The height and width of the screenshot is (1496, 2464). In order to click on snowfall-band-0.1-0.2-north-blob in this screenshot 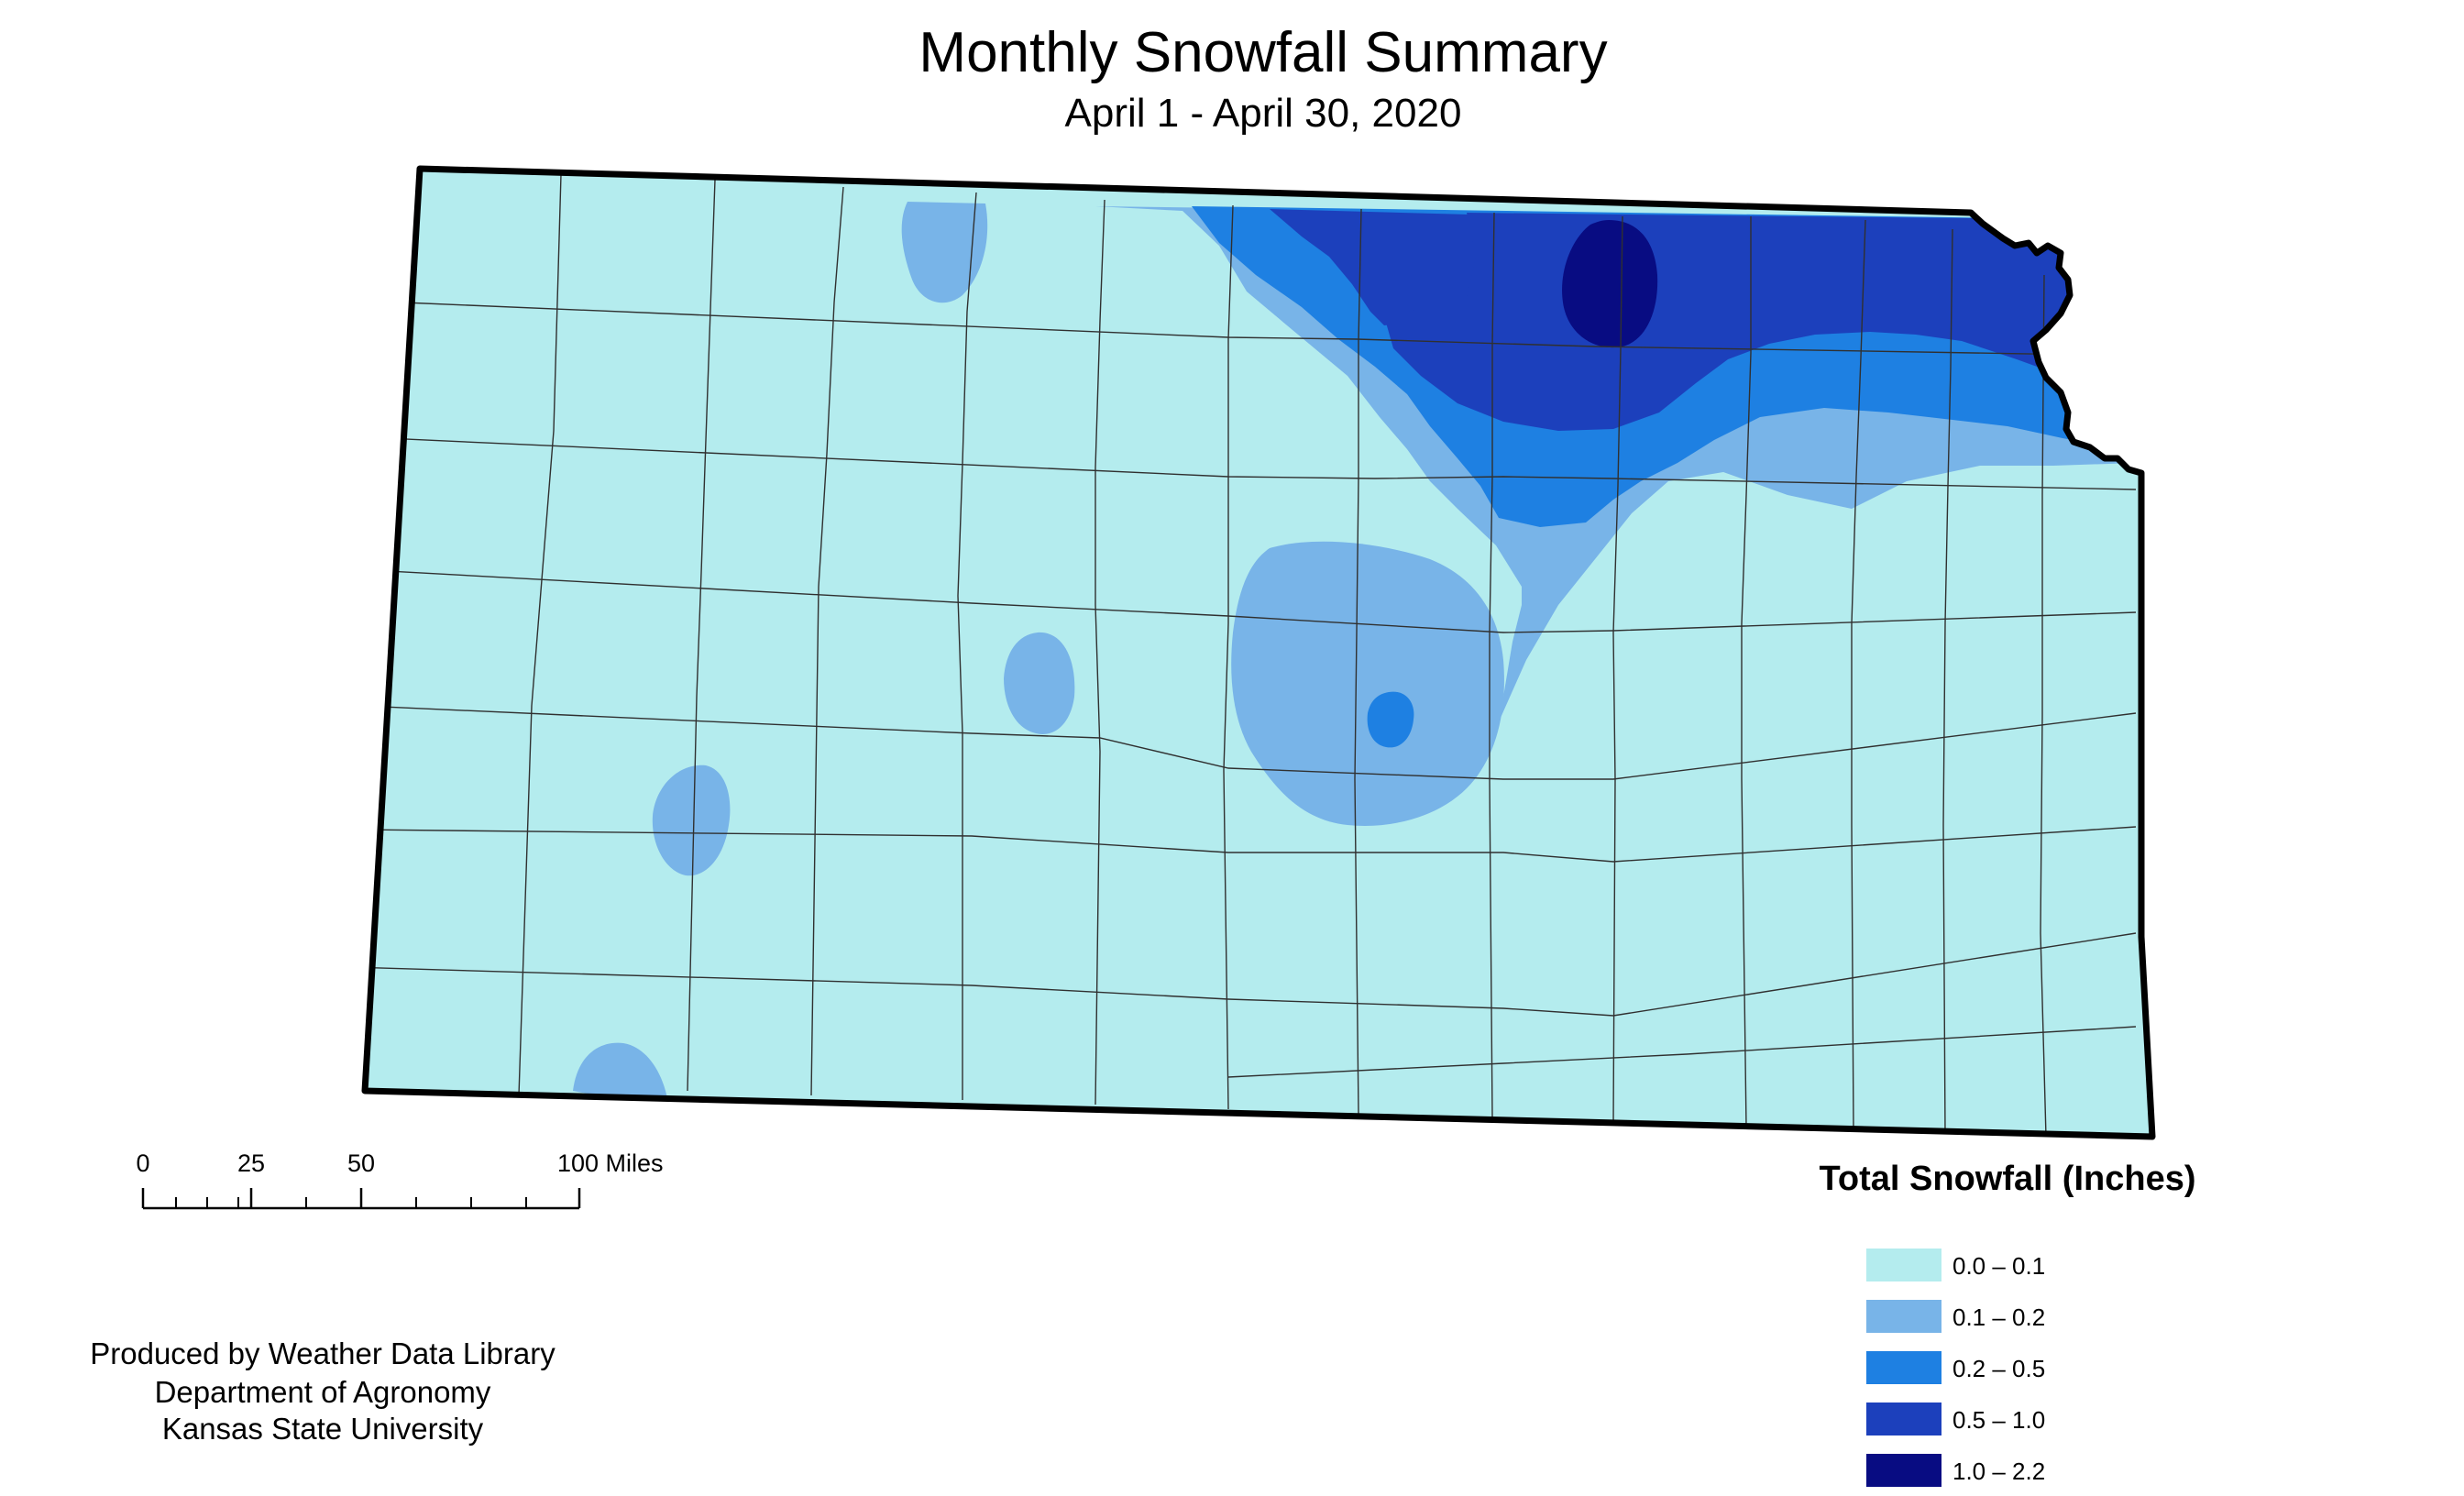, I will do `click(944, 252)`.